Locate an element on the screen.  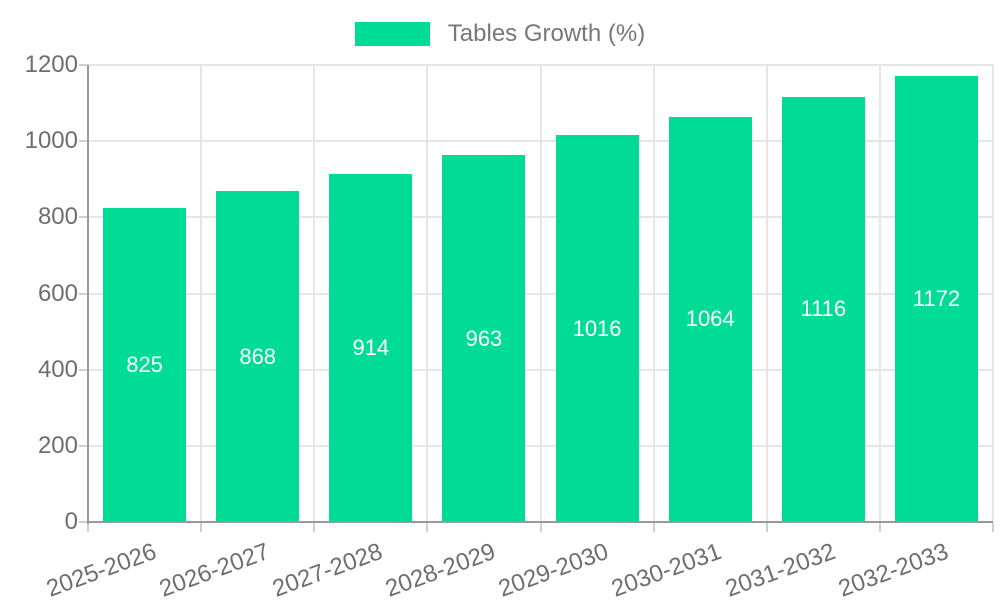
x-tick-label: 2028-2029 is located at coordinates (441, 569).